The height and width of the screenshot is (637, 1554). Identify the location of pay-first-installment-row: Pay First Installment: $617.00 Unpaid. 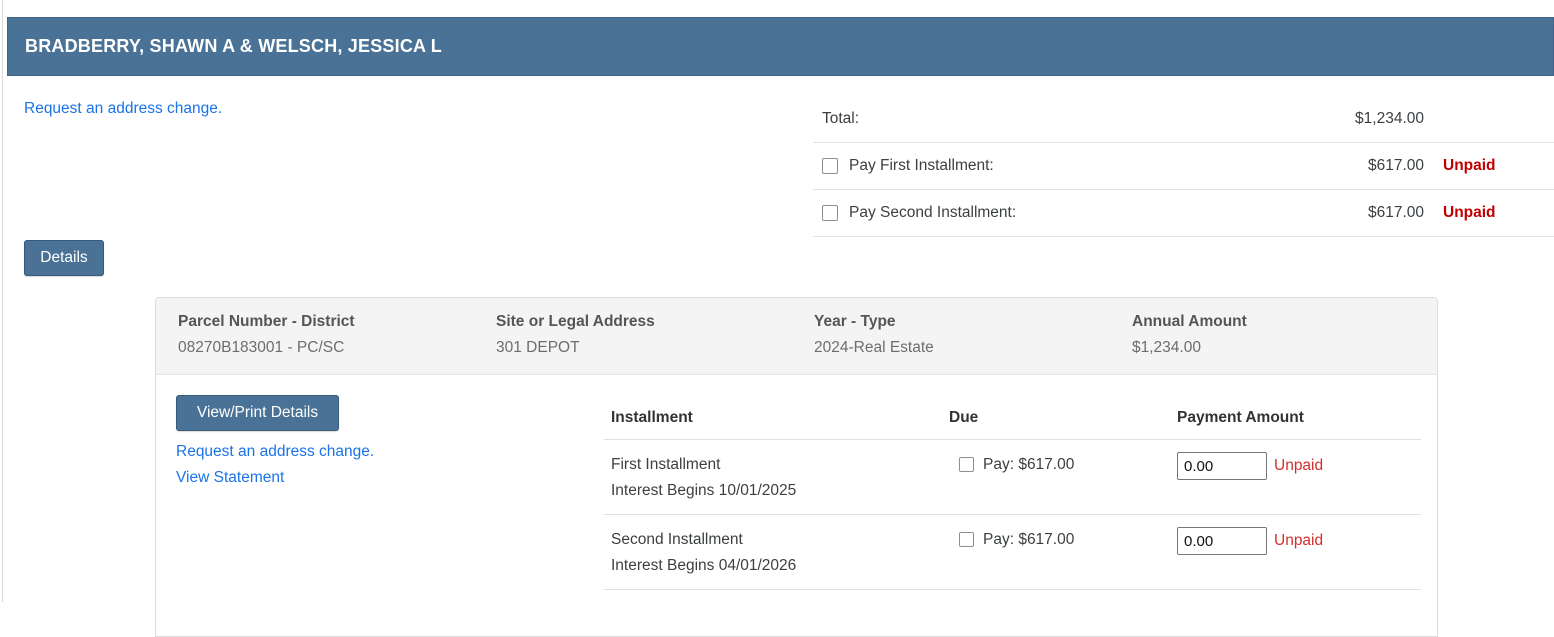
(1183, 166).